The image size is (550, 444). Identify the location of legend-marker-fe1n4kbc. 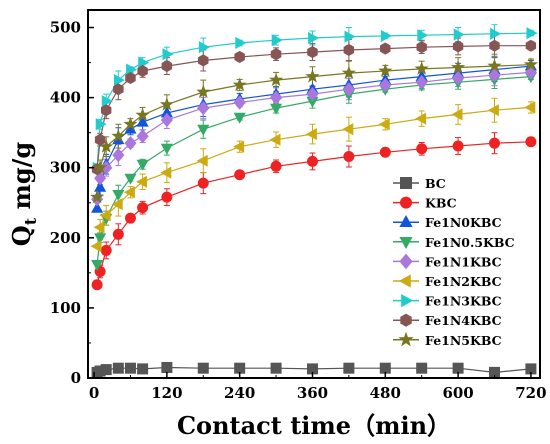
(406, 320).